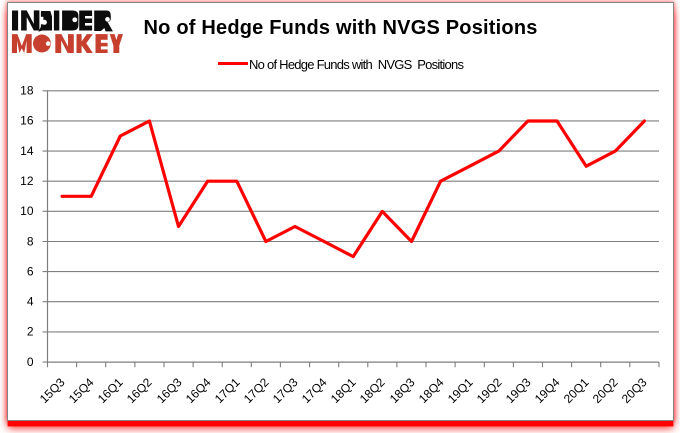 This screenshot has width=680, height=433. Describe the element at coordinates (30, 302) in the screenshot. I see `svg-text: 4` at that location.